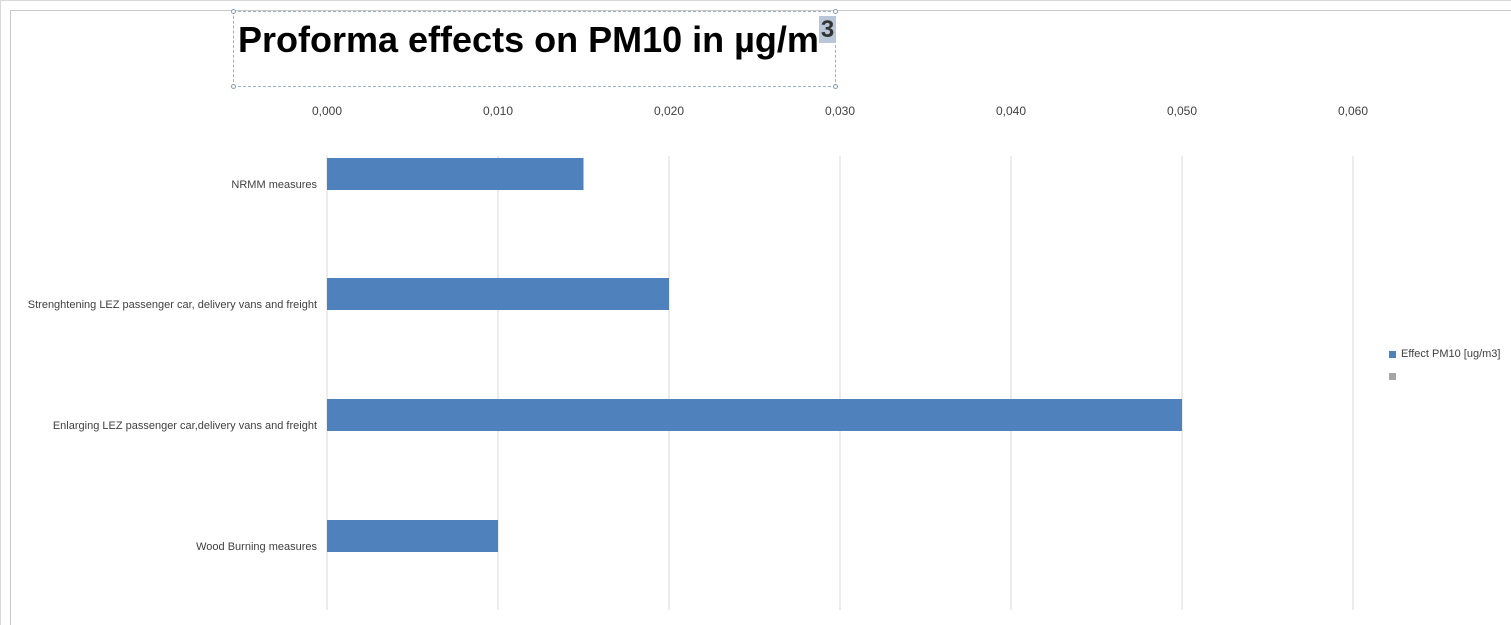  I want to click on x-tick-label: 0,030, so click(840, 111).